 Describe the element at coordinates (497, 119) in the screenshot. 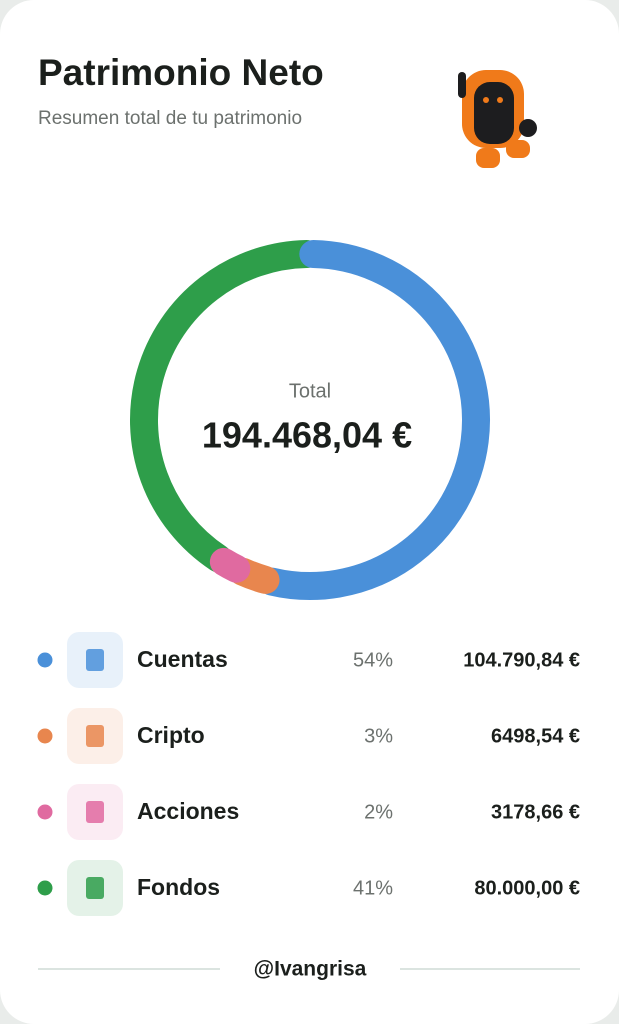

I see `mascot` at that location.